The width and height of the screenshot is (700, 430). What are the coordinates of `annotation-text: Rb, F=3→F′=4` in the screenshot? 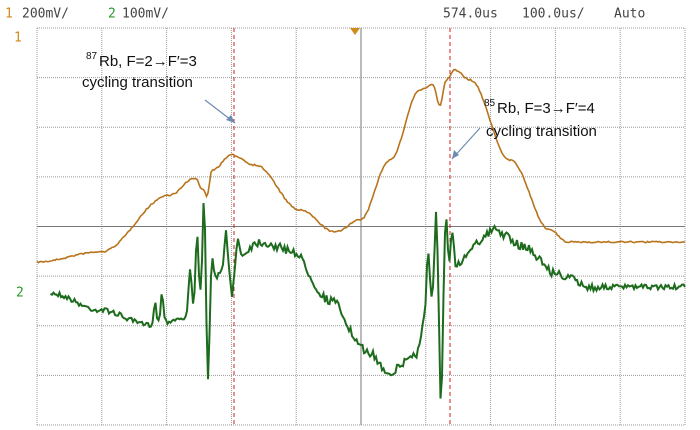 It's located at (546, 108).